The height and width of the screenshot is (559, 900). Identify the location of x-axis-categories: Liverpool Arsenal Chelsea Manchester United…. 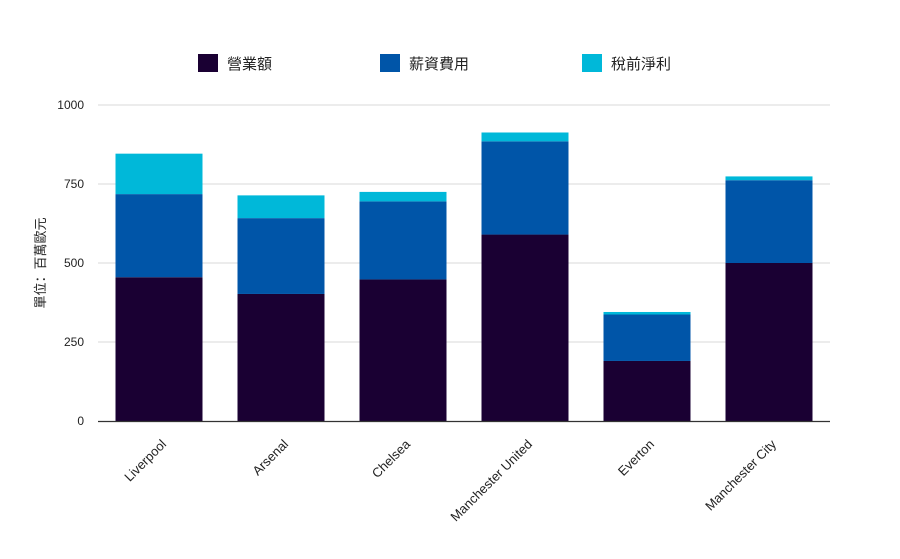
(450, 480).